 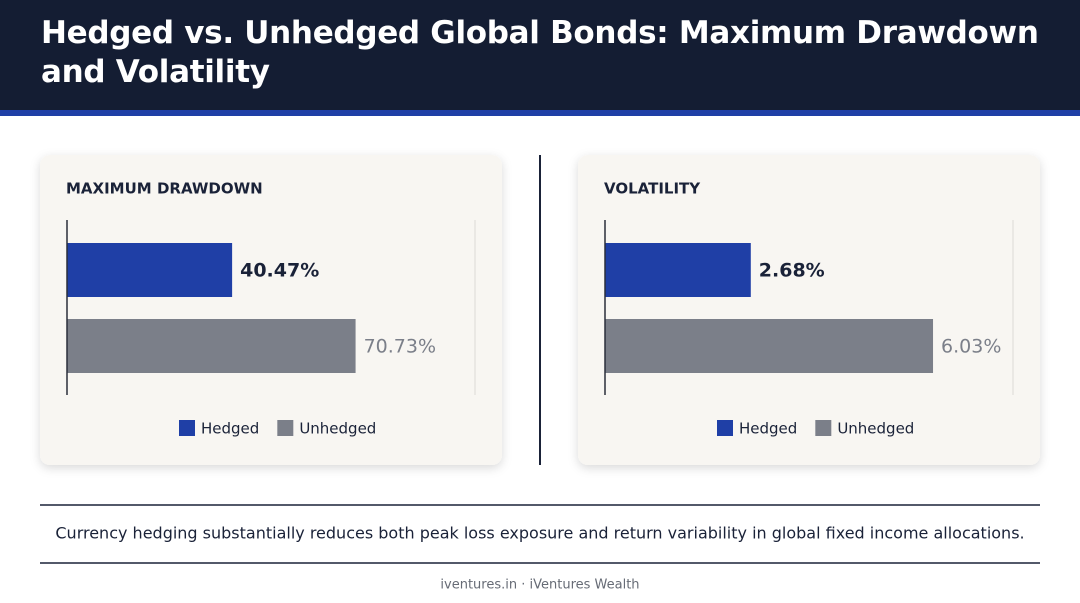 I want to click on value-label: 6.03%, so click(x=971, y=347).